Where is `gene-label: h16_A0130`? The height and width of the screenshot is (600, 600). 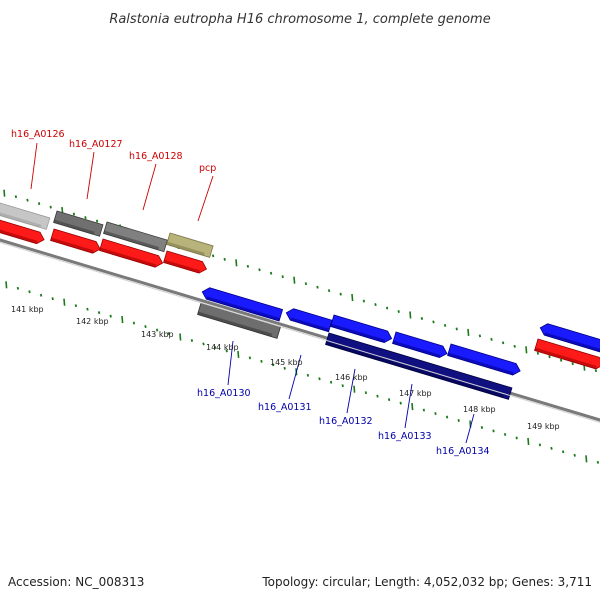 gene-label: h16_A0130 is located at coordinates (224, 393).